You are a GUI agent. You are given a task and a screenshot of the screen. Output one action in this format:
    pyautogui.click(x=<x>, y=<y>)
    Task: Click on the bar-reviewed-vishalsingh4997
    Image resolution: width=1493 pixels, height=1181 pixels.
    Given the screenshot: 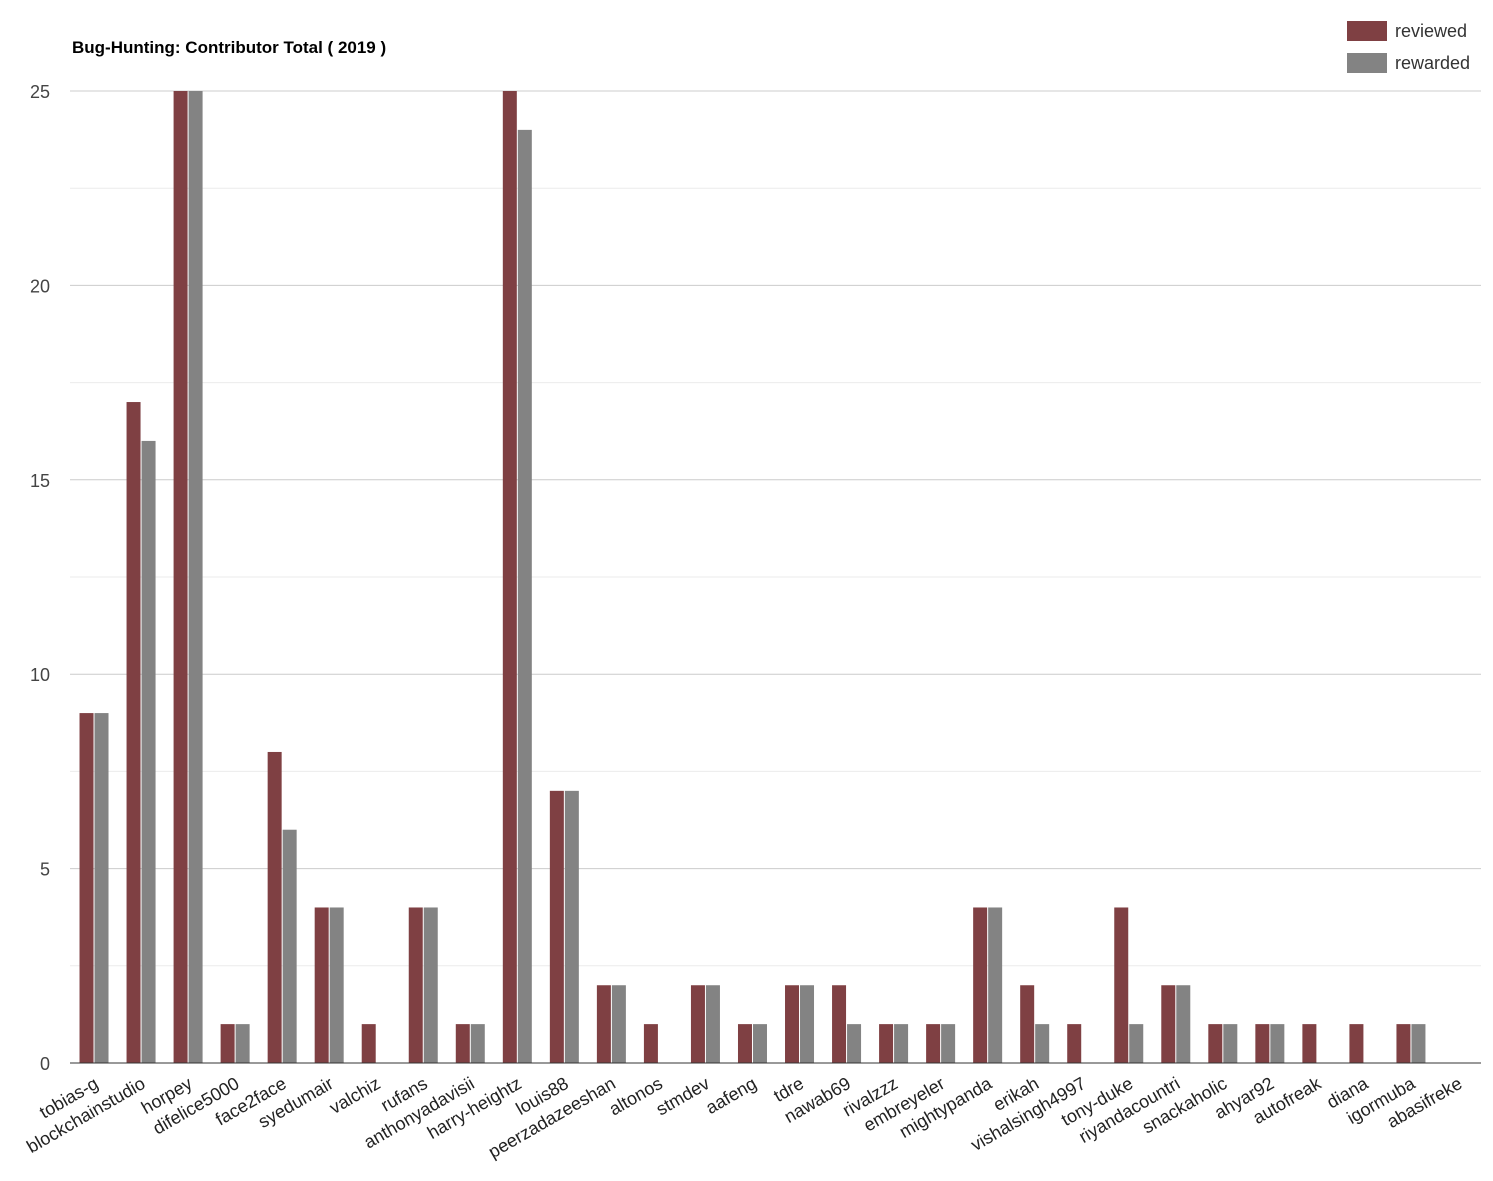 What is the action you would take?
    pyautogui.click(x=1074, y=1043)
    